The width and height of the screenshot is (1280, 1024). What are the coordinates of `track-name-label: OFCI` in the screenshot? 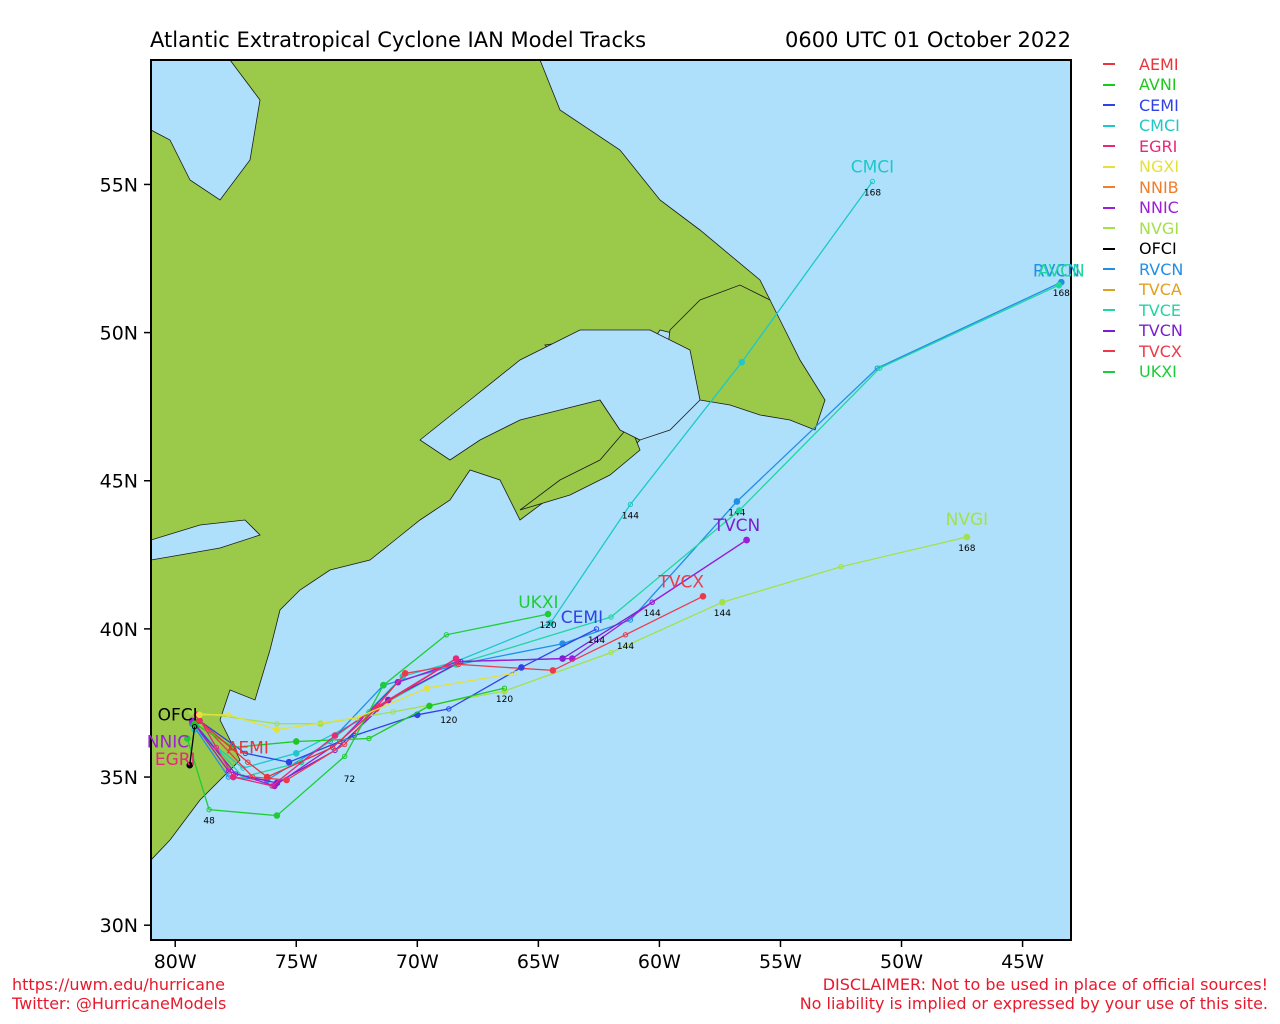 It's located at (178, 716).